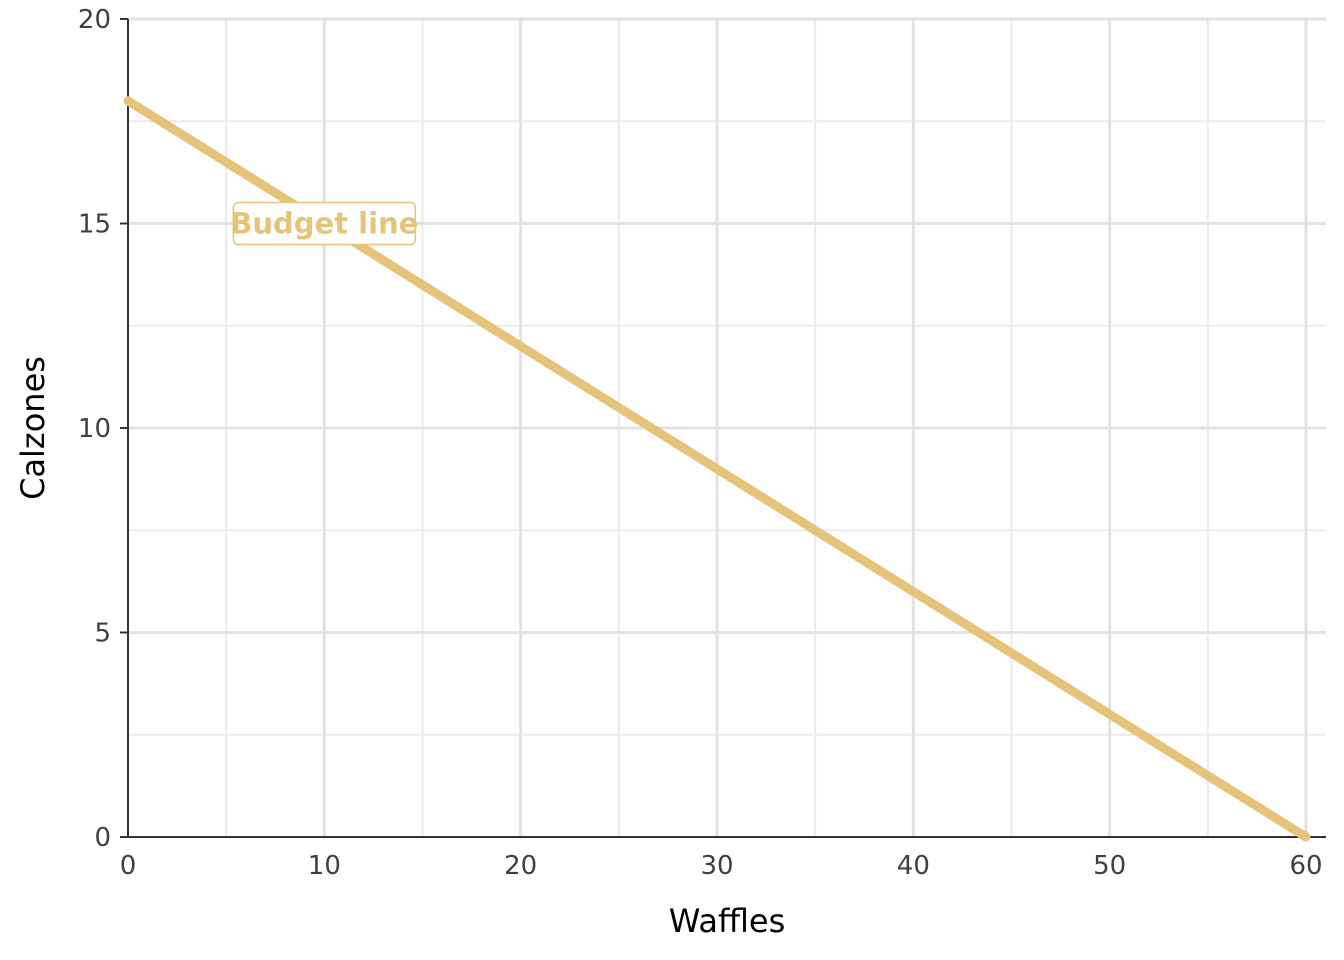  I want to click on annotation-layer: Budget line, so click(324, 223).